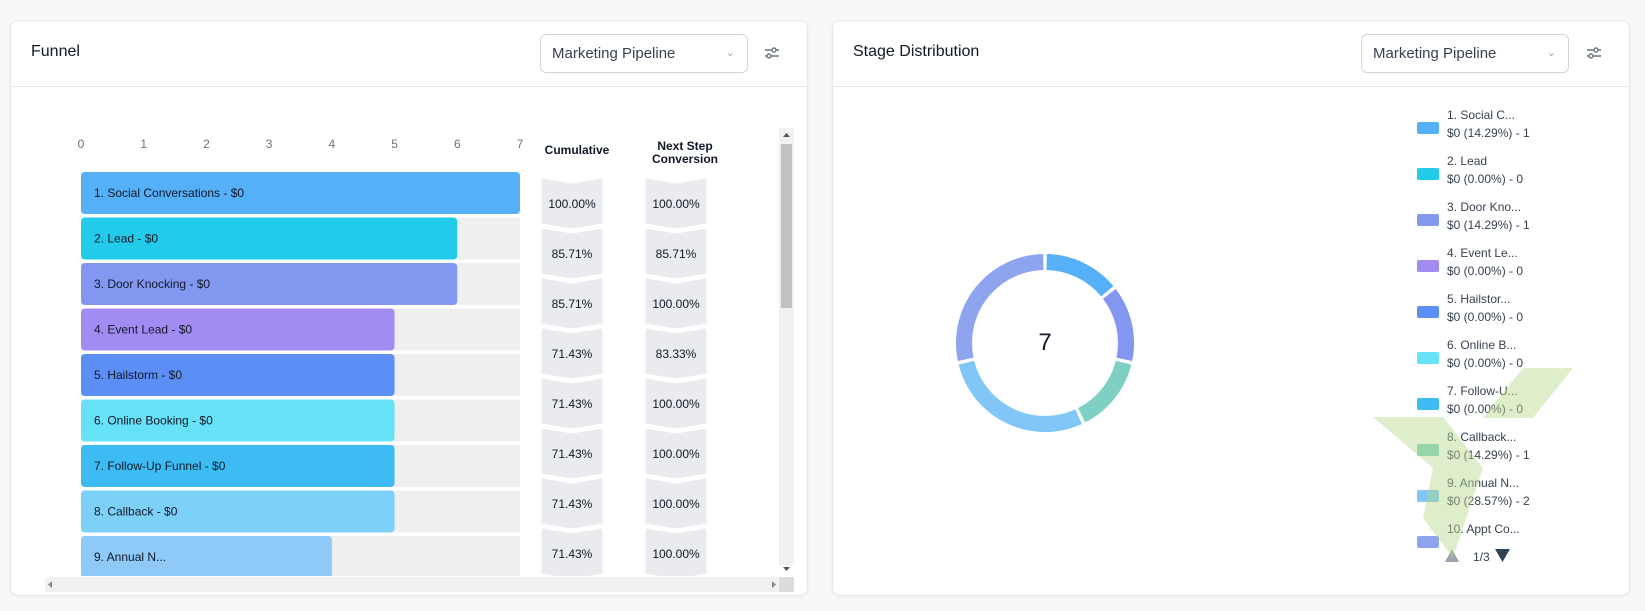 This screenshot has width=1645, height=611. What do you see at coordinates (786, 569) in the screenshot?
I see `scroll-down-arrow-icon` at bounding box center [786, 569].